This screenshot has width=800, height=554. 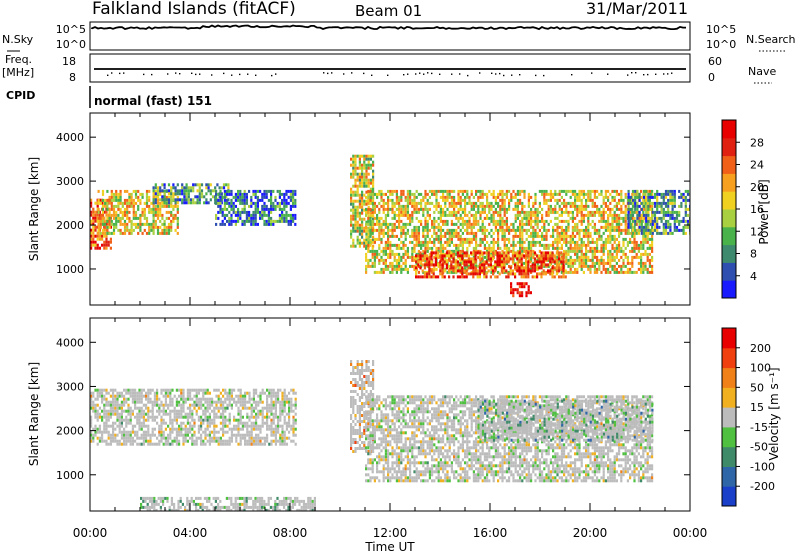 What do you see at coordinates (153, 101) in the screenshot?
I see `cpid-text: normal (fast) 151` at bounding box center [153, 101].